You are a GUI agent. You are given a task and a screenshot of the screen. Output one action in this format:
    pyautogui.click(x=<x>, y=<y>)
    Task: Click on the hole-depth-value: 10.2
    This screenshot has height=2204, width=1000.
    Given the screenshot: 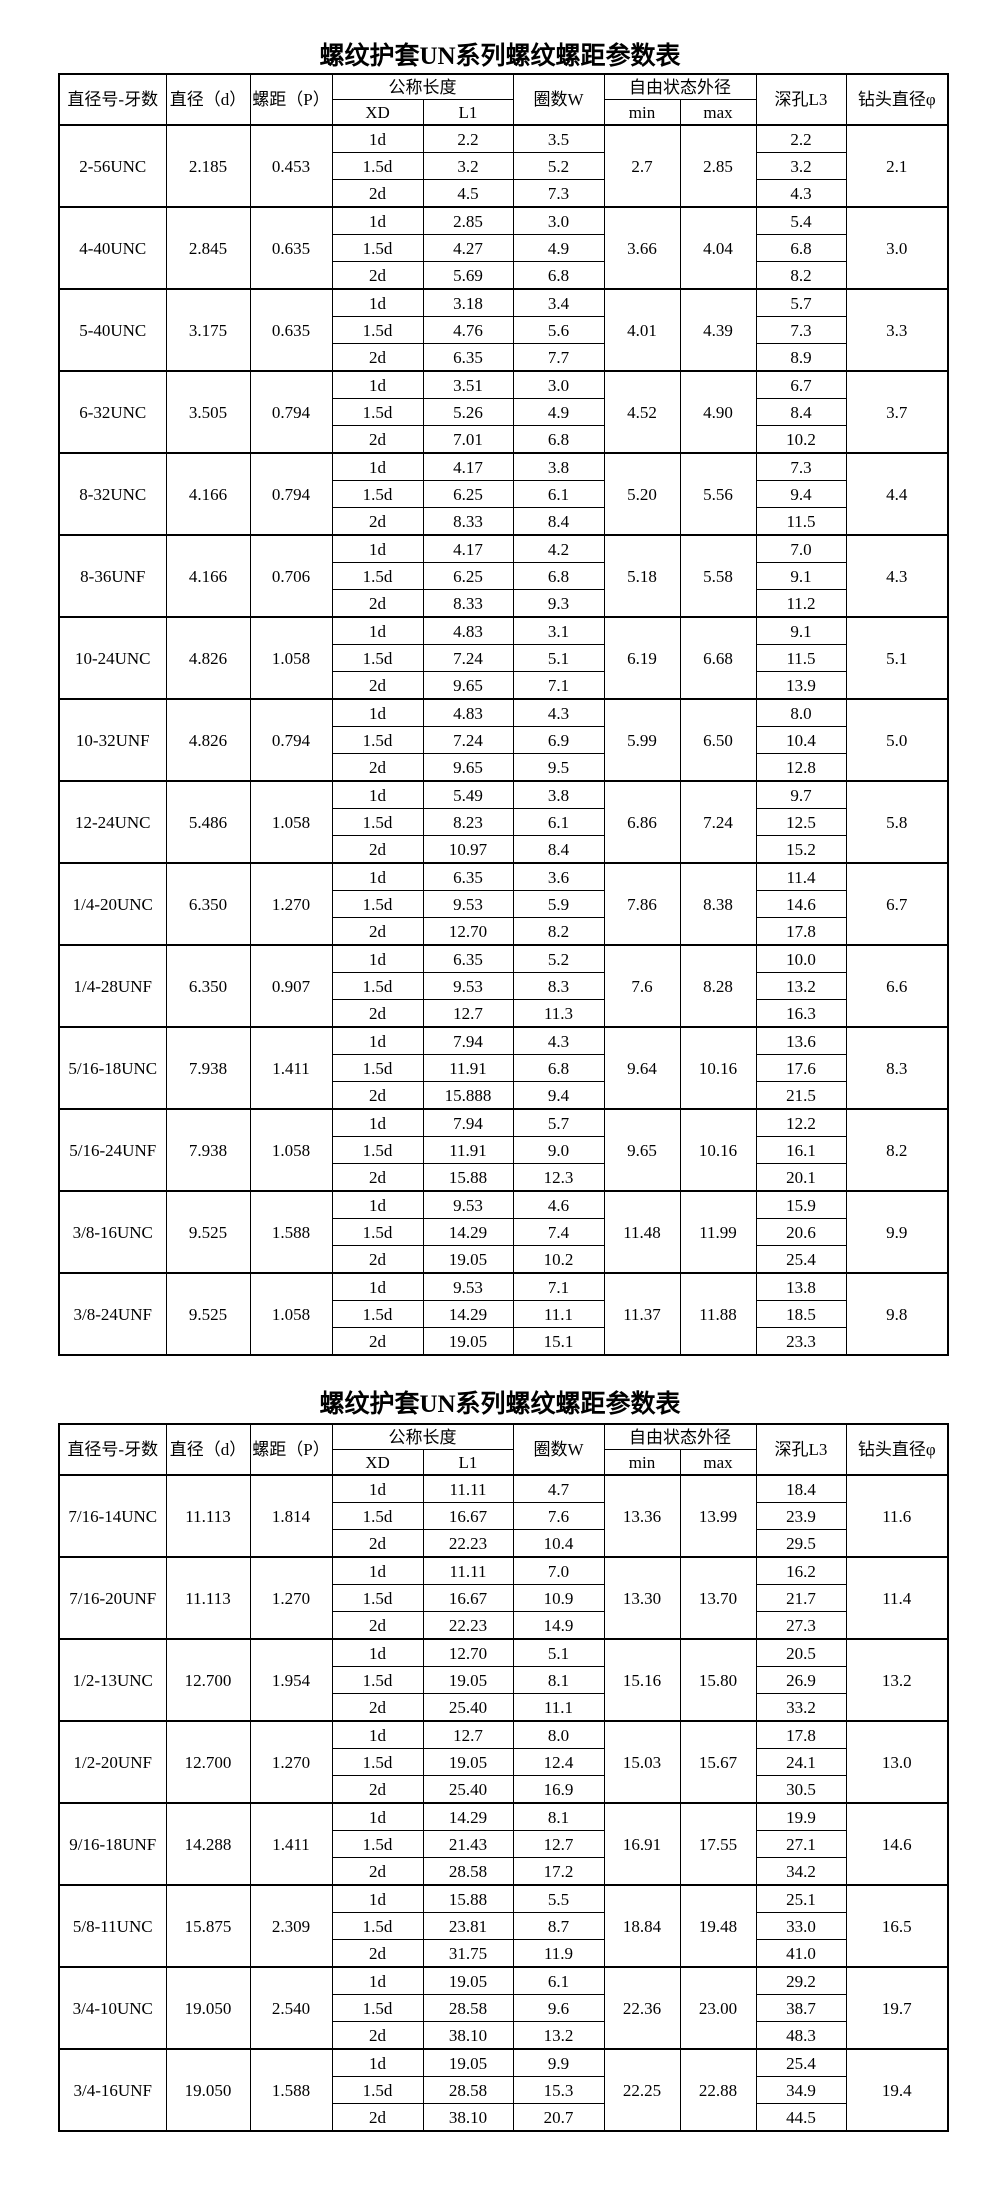 What is the action you would take?
    pyautogui.click(x=801, y=439)
    